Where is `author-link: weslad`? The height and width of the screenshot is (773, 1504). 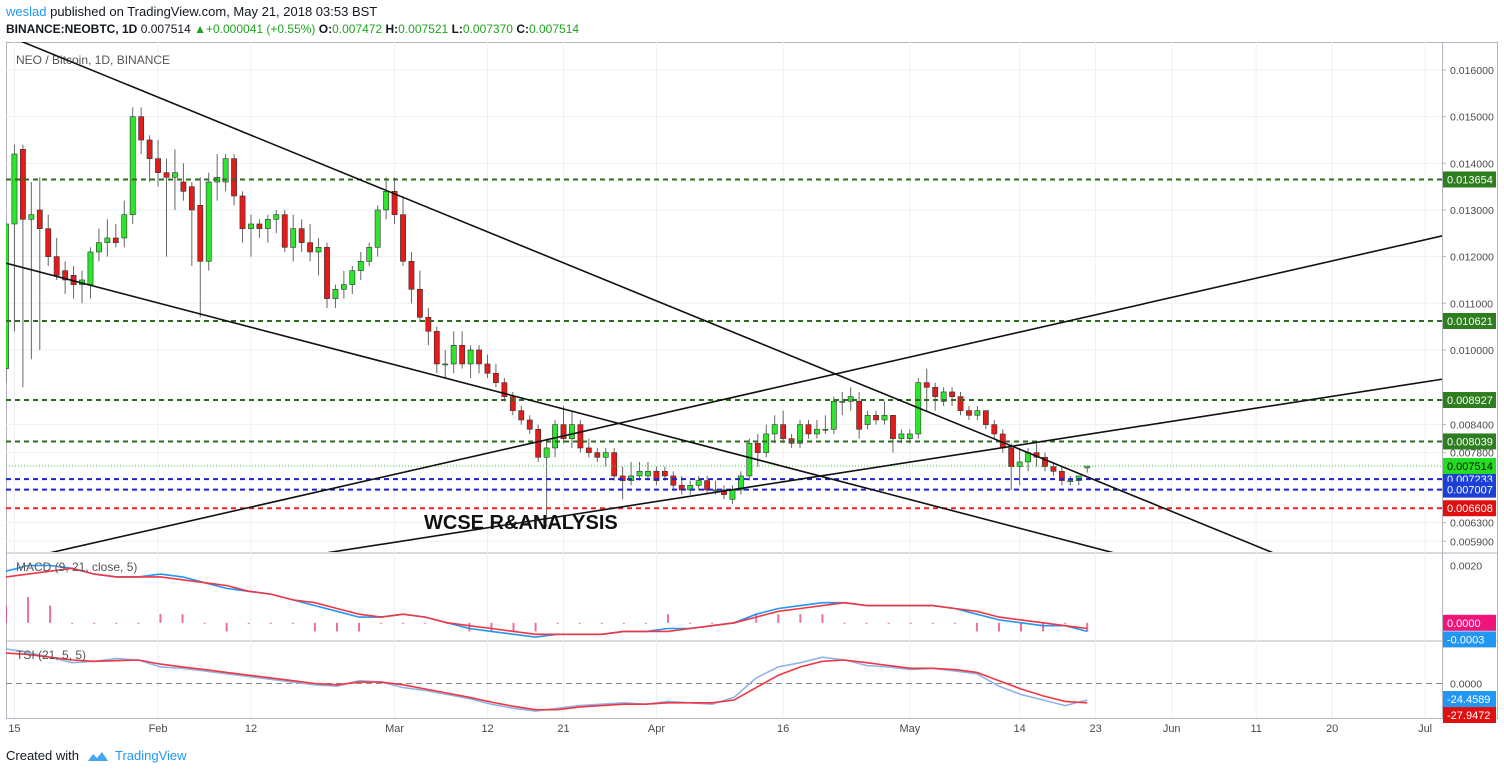
author-link: weslad is located at coordinates (26, 11).